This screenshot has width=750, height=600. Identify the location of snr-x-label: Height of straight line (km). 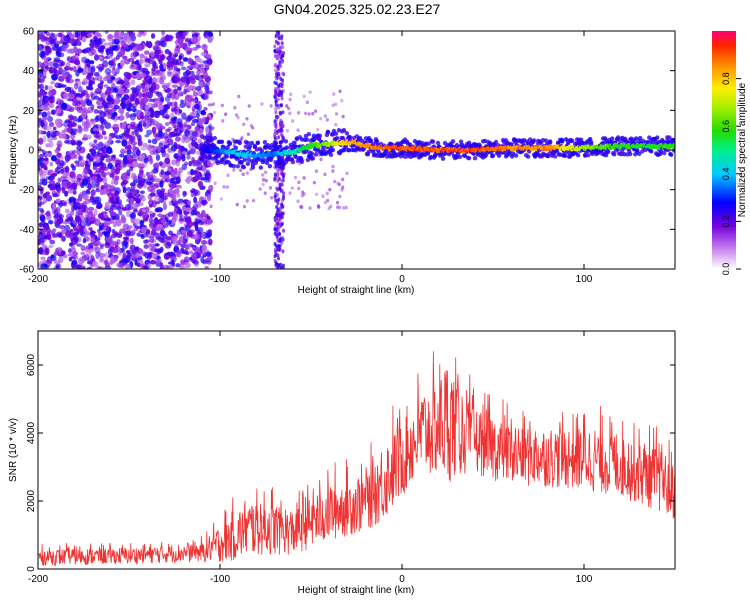
(356, 590).